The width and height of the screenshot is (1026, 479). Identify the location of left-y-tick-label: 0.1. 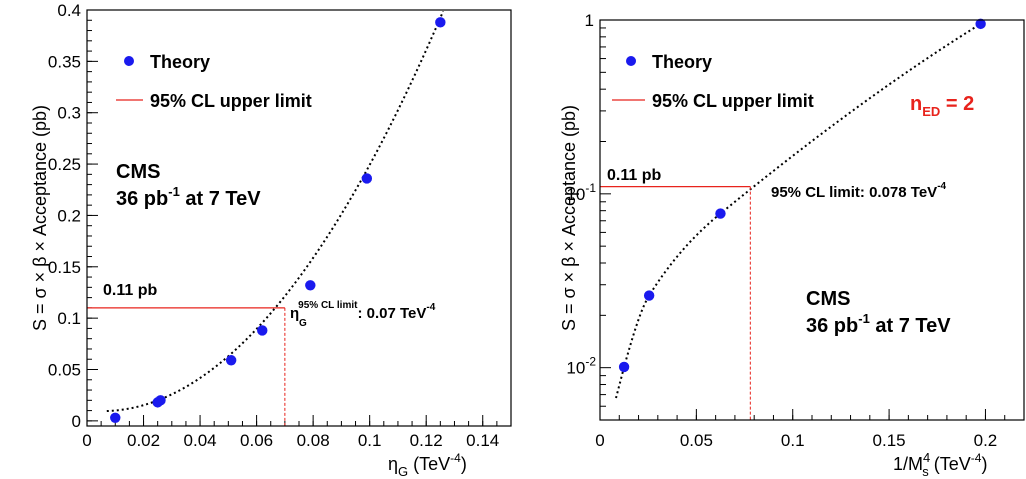
(69, 318).